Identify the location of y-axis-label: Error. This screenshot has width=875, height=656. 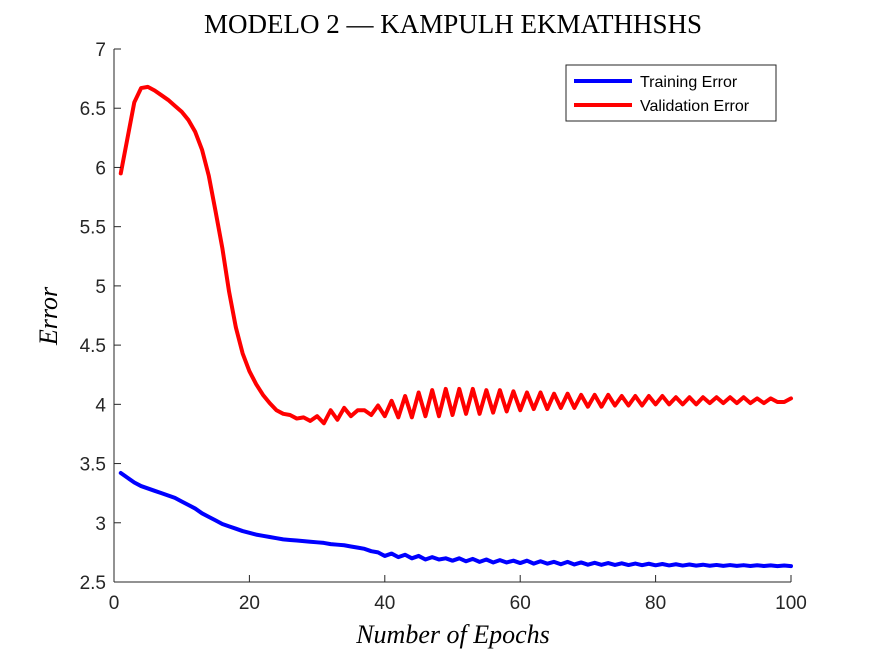
(48, 316).